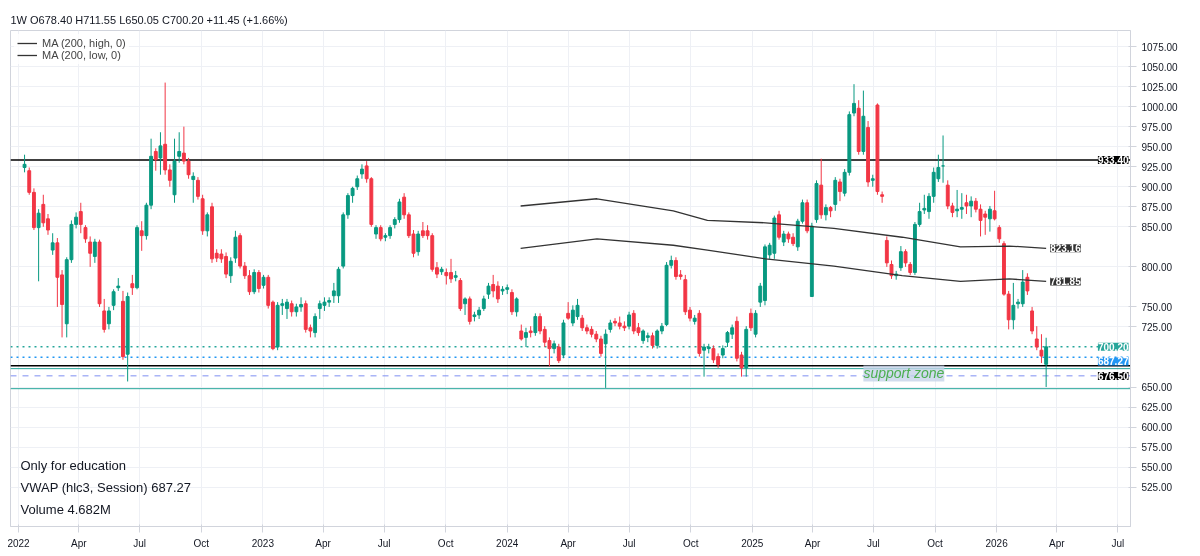 Image resolution: width=1200 pixels, height=556 pixels. What do you see at coordinates (1157, 408) in the screenshot?
I see `y-tick-label: 625.00` at bounding box center [1157, 408].